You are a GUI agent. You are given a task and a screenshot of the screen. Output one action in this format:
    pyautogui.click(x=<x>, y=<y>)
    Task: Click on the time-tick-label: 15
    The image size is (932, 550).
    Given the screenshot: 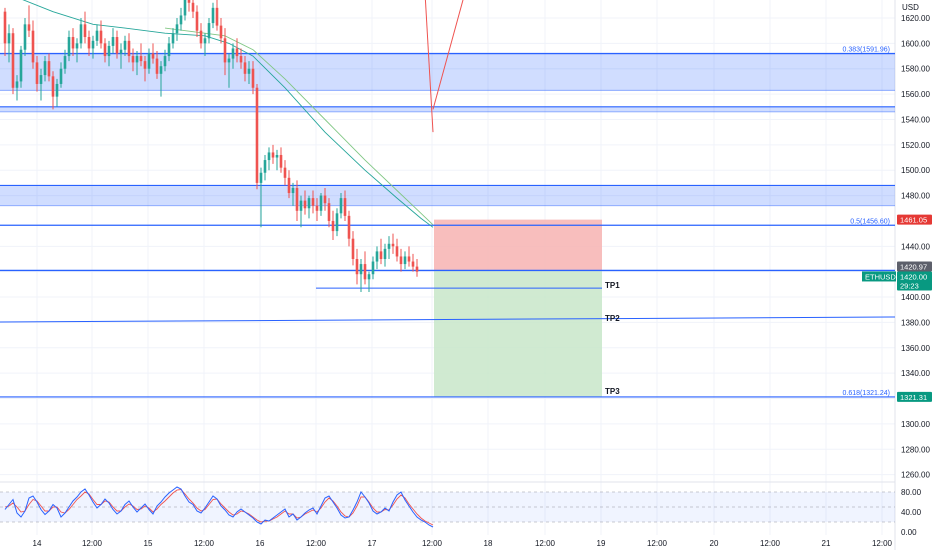 What is the action you would take?
    pyautogui.click(x=148, y=543)
    